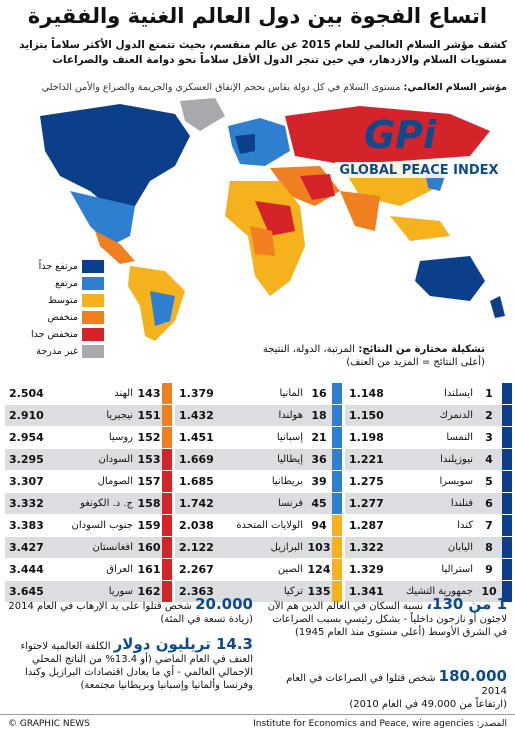  I want to click on score: 2.038, so click(196, 525).